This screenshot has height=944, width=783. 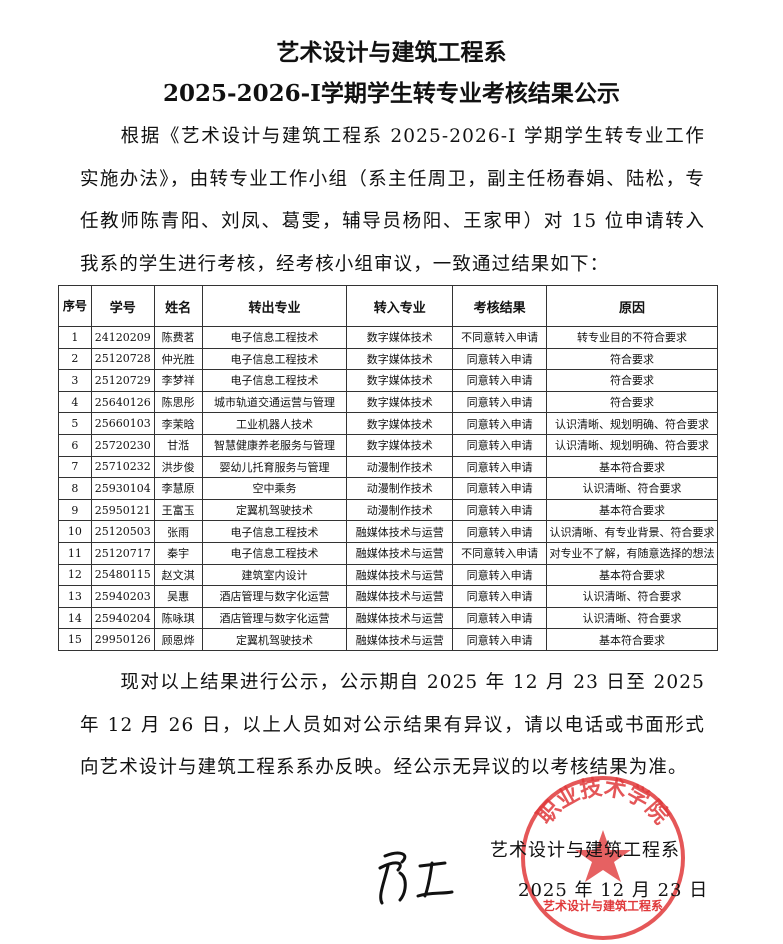 What do you see at coordinates (632, 337) in the screenshot?
I see `table-cell: 转专业目的不符合要求` at bounding box center [632, 337].